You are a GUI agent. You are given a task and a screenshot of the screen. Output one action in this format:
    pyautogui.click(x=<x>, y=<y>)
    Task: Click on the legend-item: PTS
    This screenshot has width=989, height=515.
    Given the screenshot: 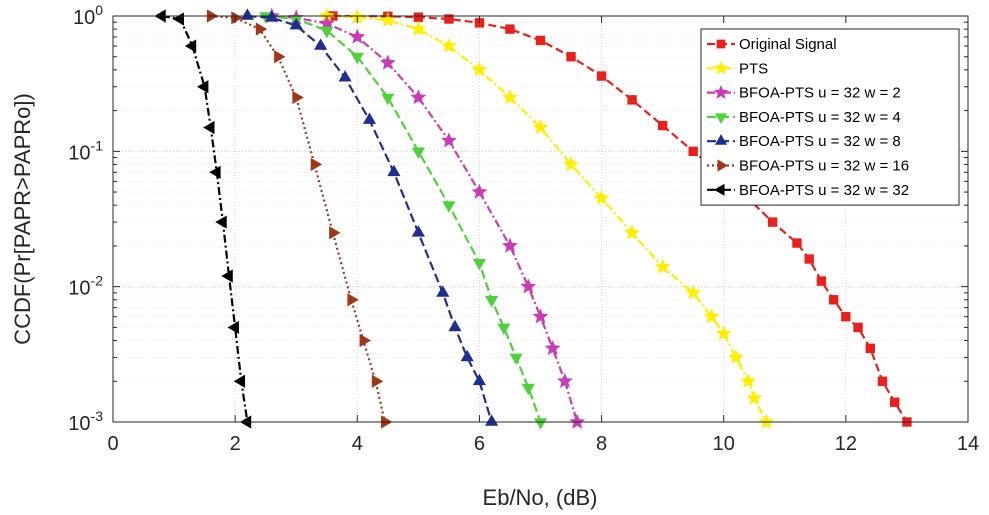 What is the action you would take?
    pyautogui.click(x=737, y=68)
    